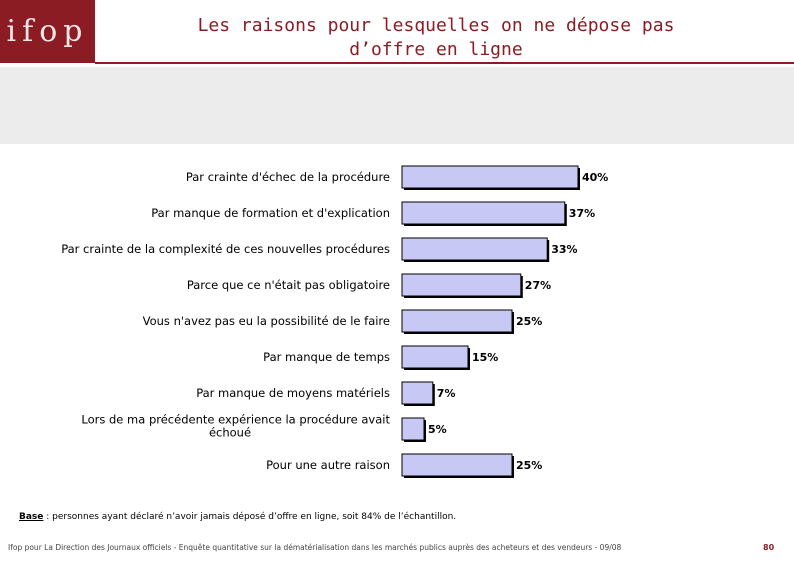  Describe the element at coordinates (529, 465) in the screenshot. I see `value-label-9: 25%` at that location.